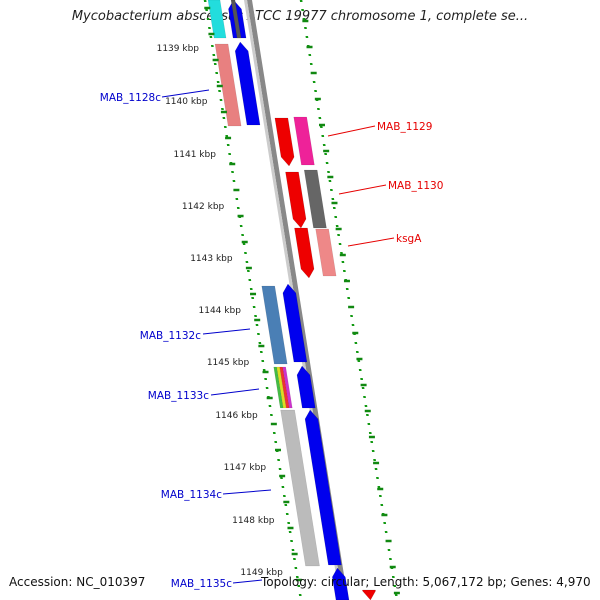 Image resolution: width=600 pixels, height=600 pixels. What do you see at coordinates (217, 19) in the screenshot?
I see `gene-box-top` at bounding box center [217, 19].